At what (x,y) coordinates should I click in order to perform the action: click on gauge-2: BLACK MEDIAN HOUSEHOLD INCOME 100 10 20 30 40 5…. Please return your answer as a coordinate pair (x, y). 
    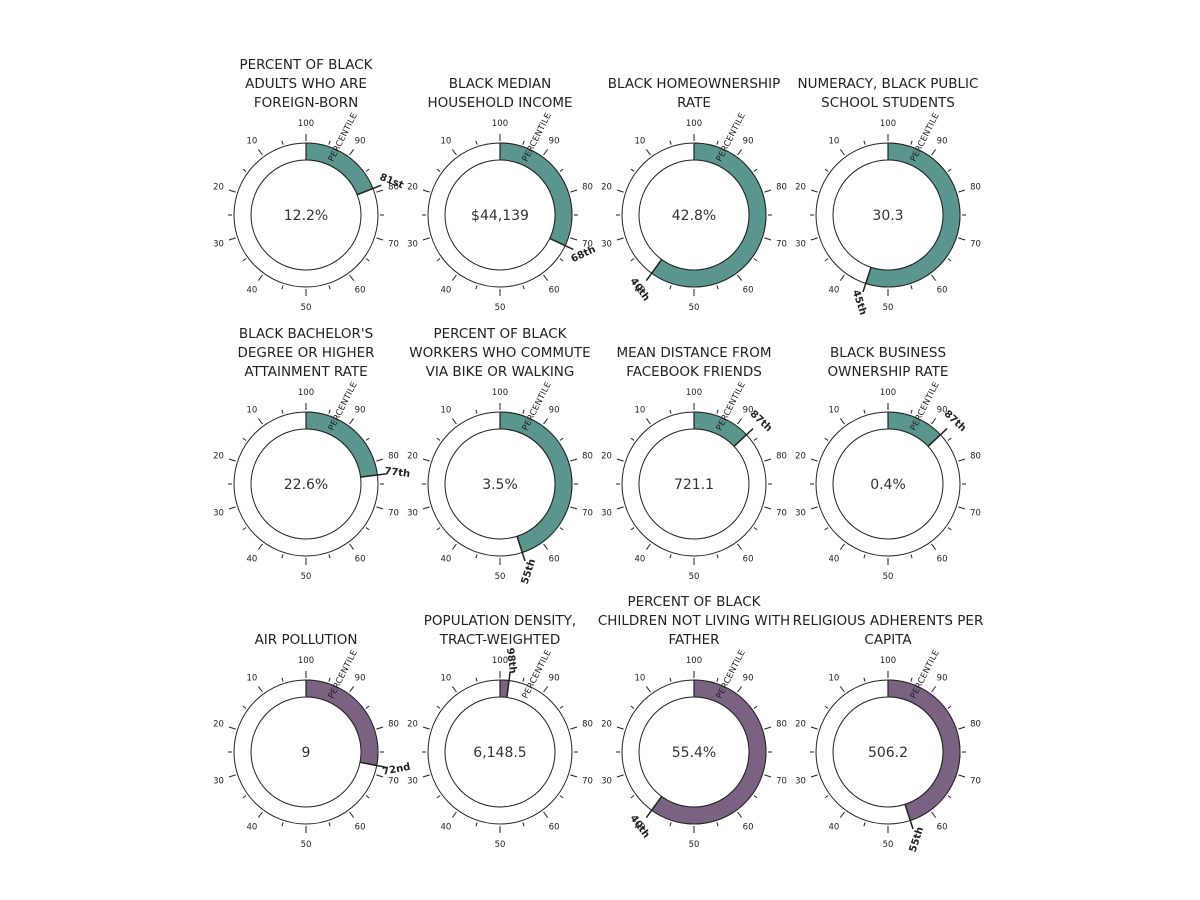
    Looking at the image, I should click on (502, 194).